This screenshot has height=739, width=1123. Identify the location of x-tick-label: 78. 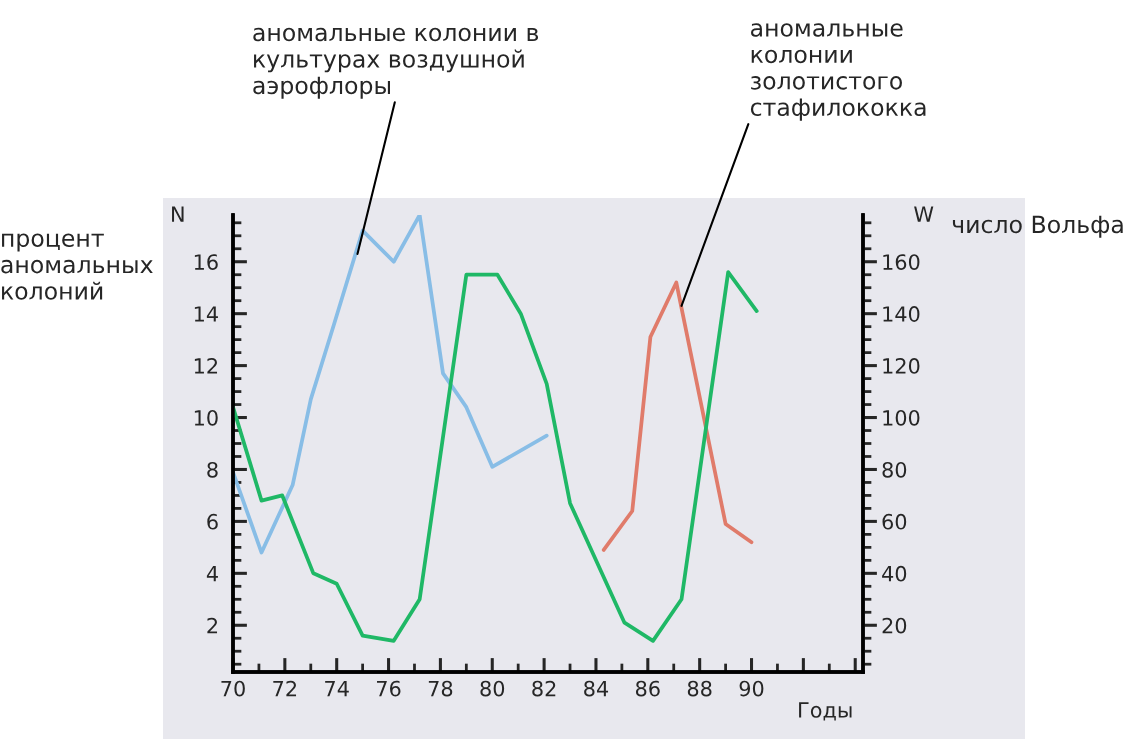
(440, 688).